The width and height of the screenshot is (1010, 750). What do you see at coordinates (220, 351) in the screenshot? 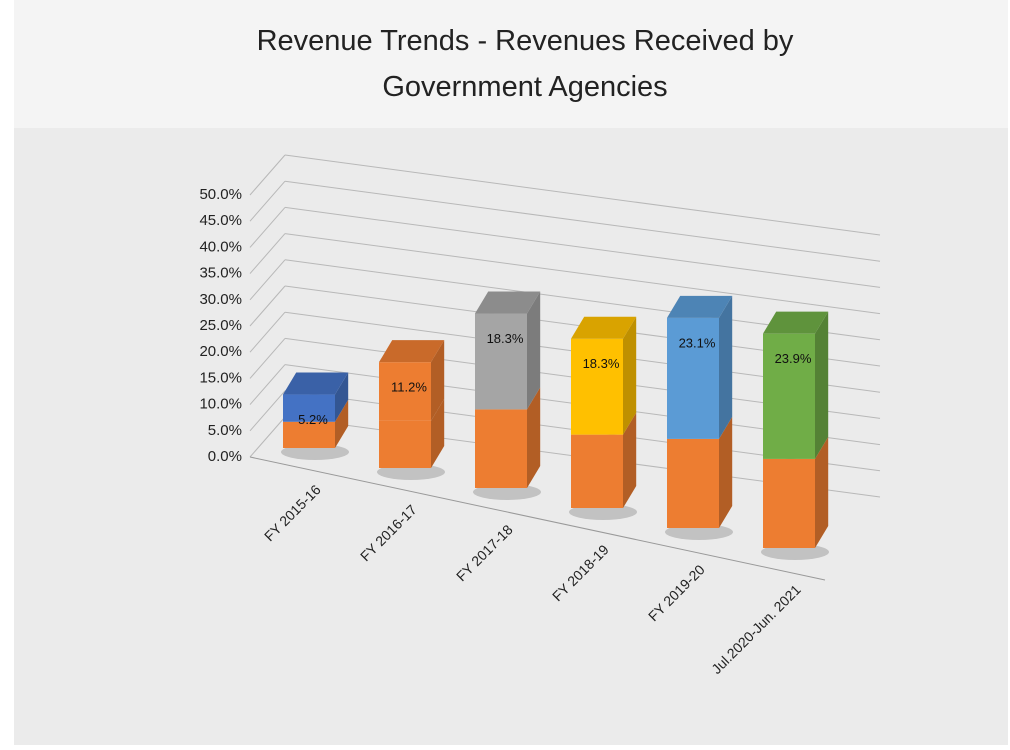
I see `y-tick-label: 20.0%` at bounding box center [220, 351].